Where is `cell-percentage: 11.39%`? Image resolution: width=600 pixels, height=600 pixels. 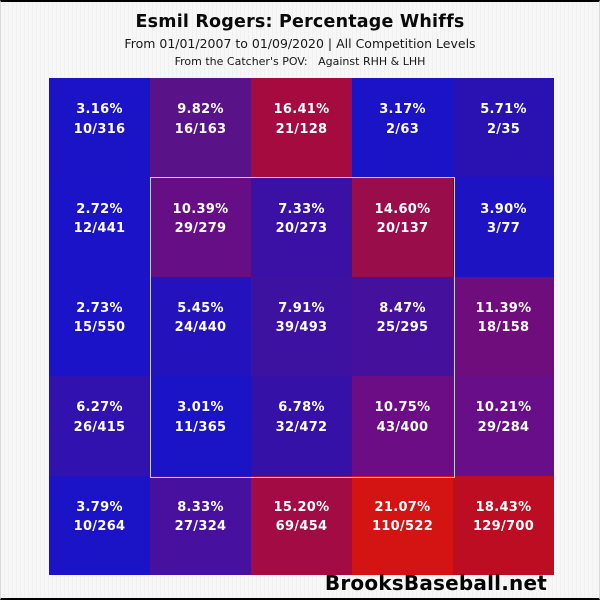
cell-percentage: 11.39% is located at coordinates (503, 308).